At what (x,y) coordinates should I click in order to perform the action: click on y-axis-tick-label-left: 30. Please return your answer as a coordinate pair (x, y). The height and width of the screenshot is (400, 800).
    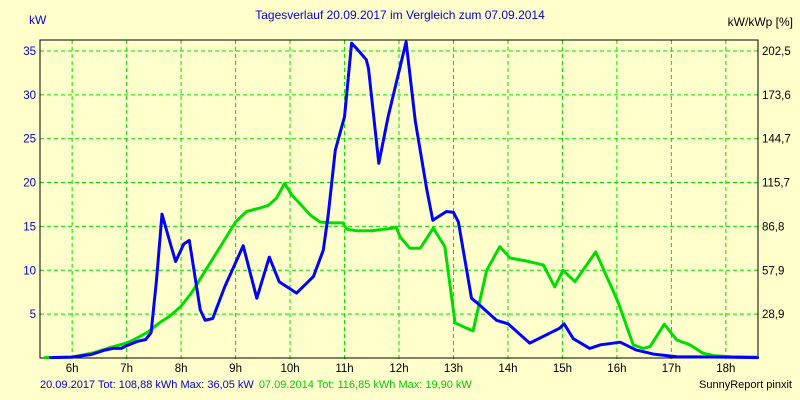
    Looking at the image, I should click on (29, 96).